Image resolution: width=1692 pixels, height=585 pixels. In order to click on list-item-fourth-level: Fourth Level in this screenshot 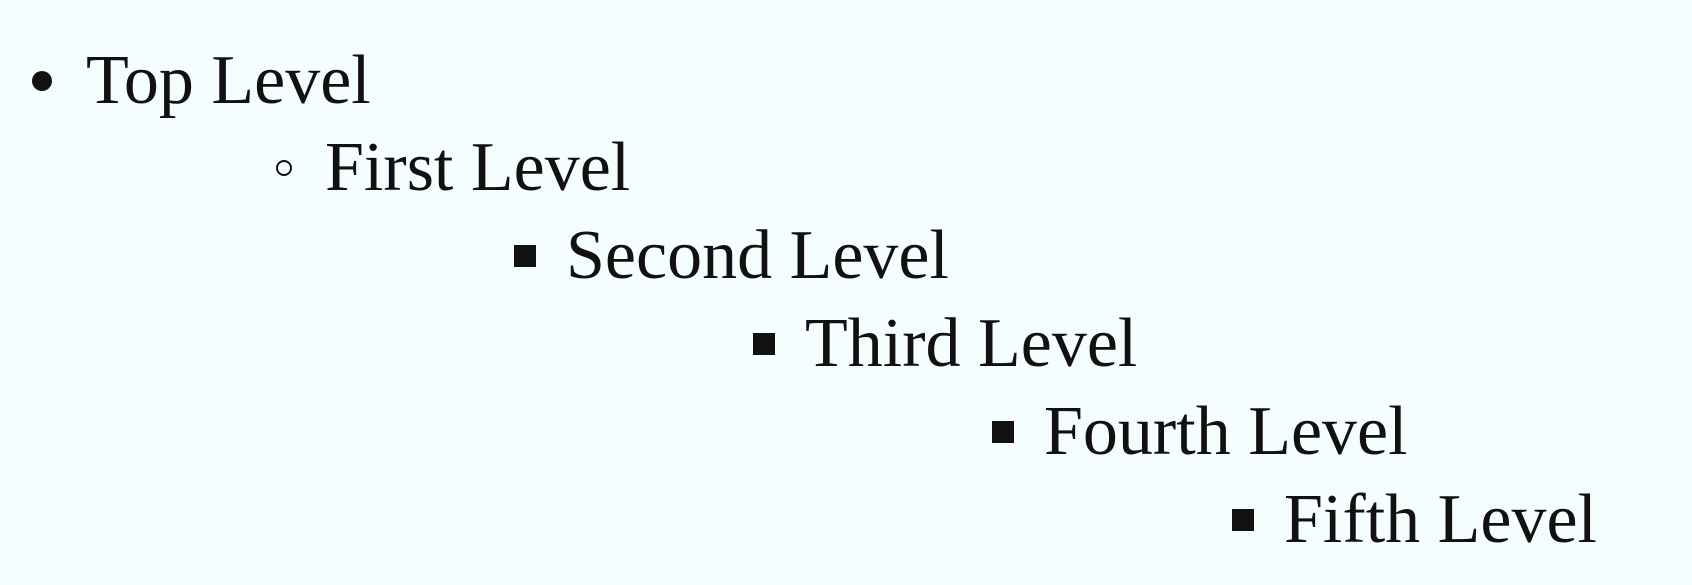, I will do `click(1200, 432)`.